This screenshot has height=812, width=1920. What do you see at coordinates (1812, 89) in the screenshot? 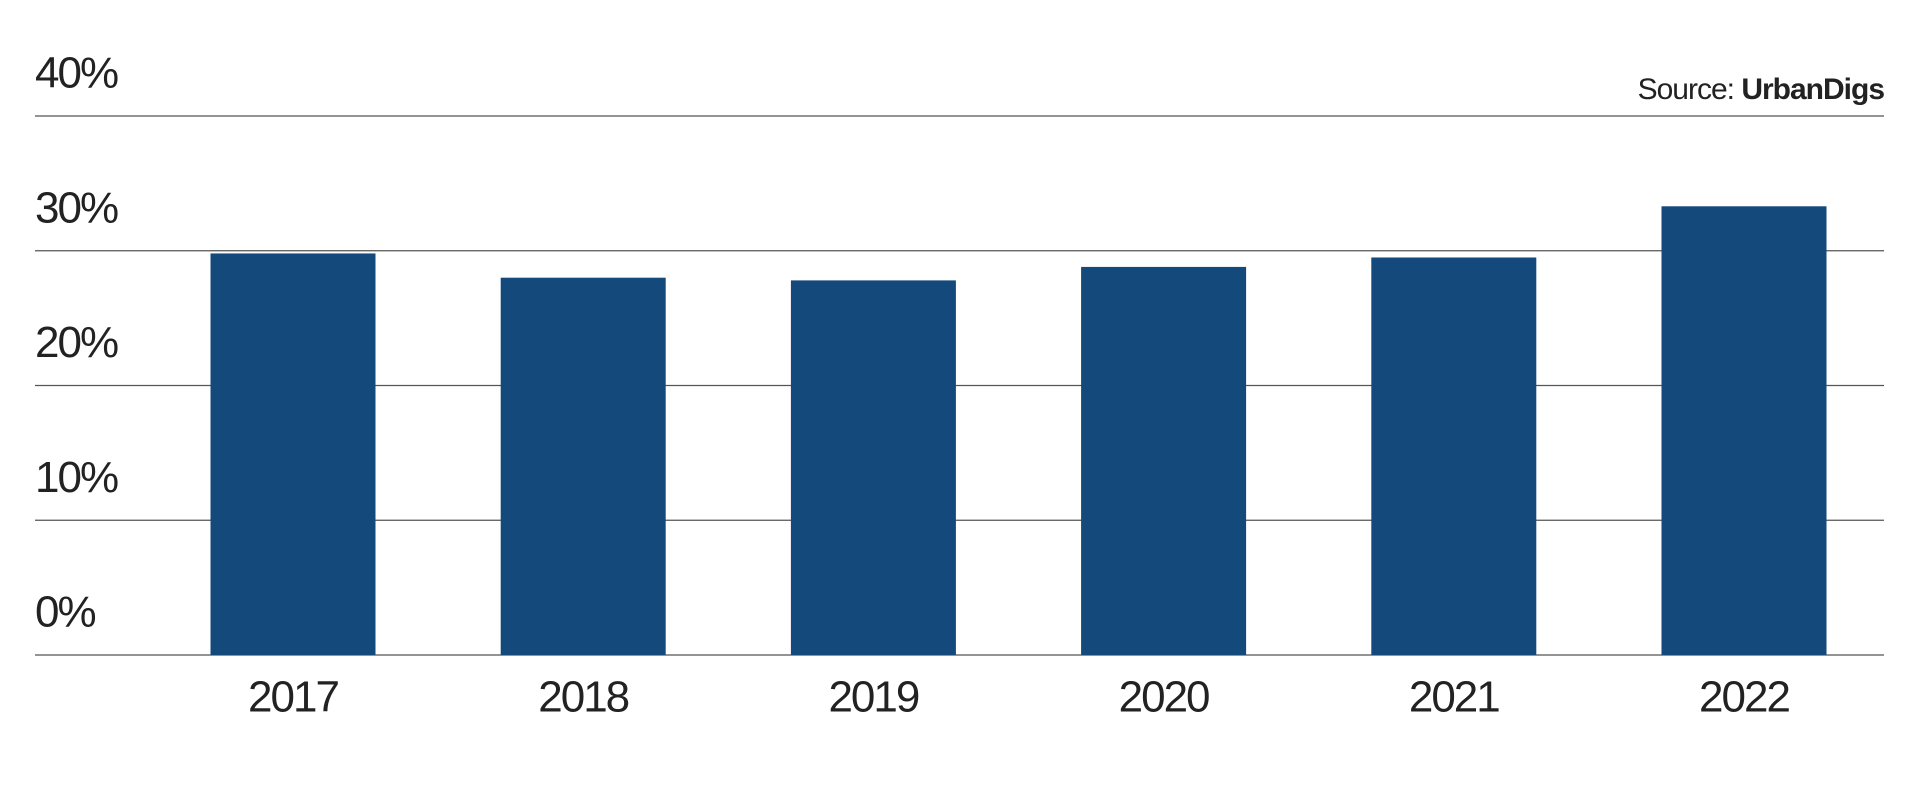
I see `source-name: UrbanDigs` at bounding box center [1812, 89].